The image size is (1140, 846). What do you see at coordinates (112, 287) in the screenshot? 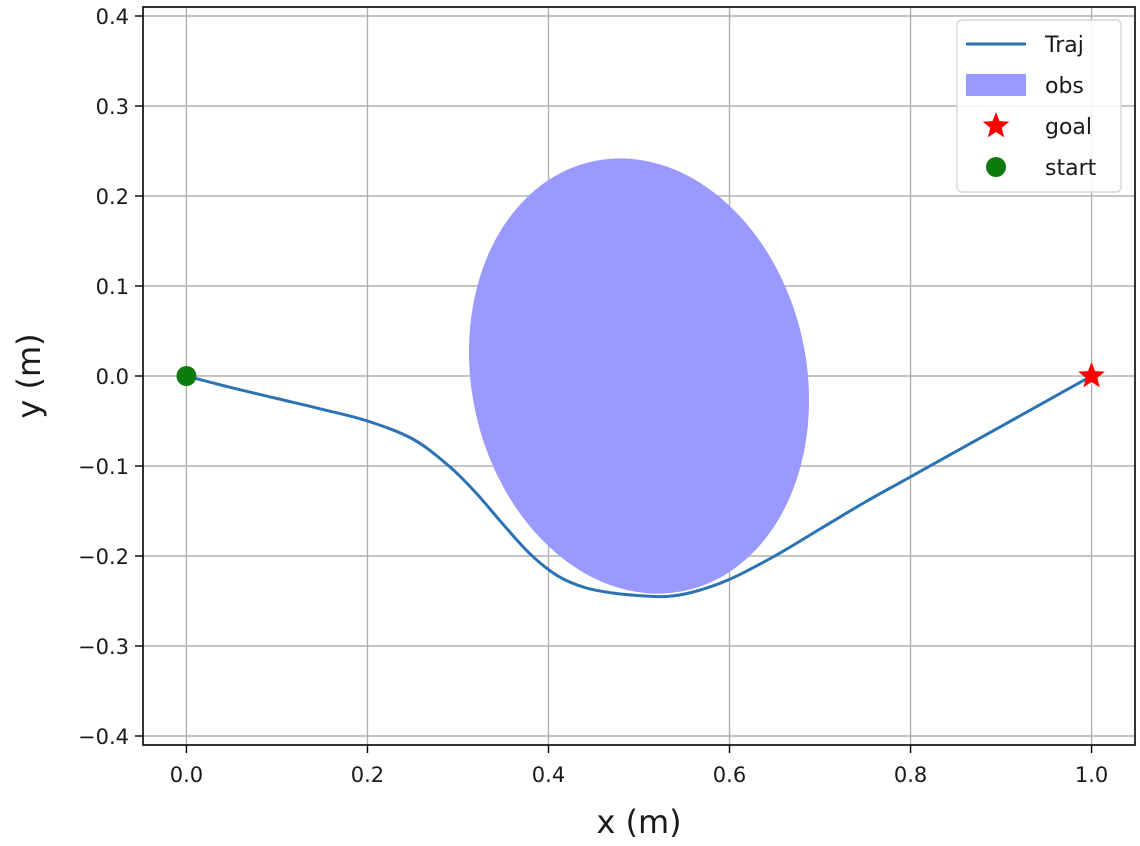
I see `y-tick-label: 0.1` at bounding box center [112, 287].